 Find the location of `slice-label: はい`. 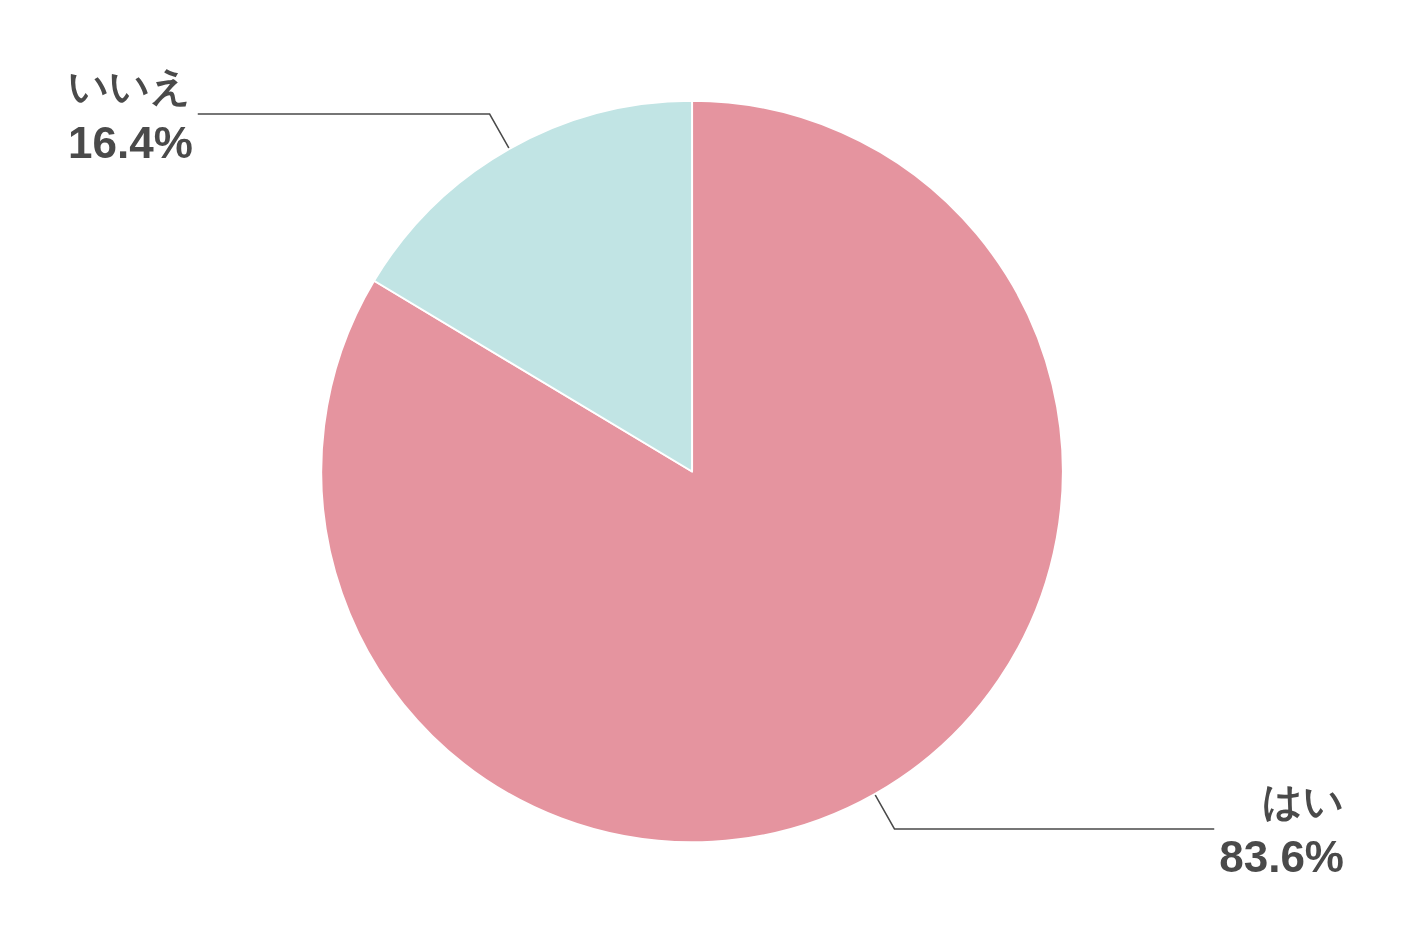

slice-label: はい is located at coordinates (1303, 800).